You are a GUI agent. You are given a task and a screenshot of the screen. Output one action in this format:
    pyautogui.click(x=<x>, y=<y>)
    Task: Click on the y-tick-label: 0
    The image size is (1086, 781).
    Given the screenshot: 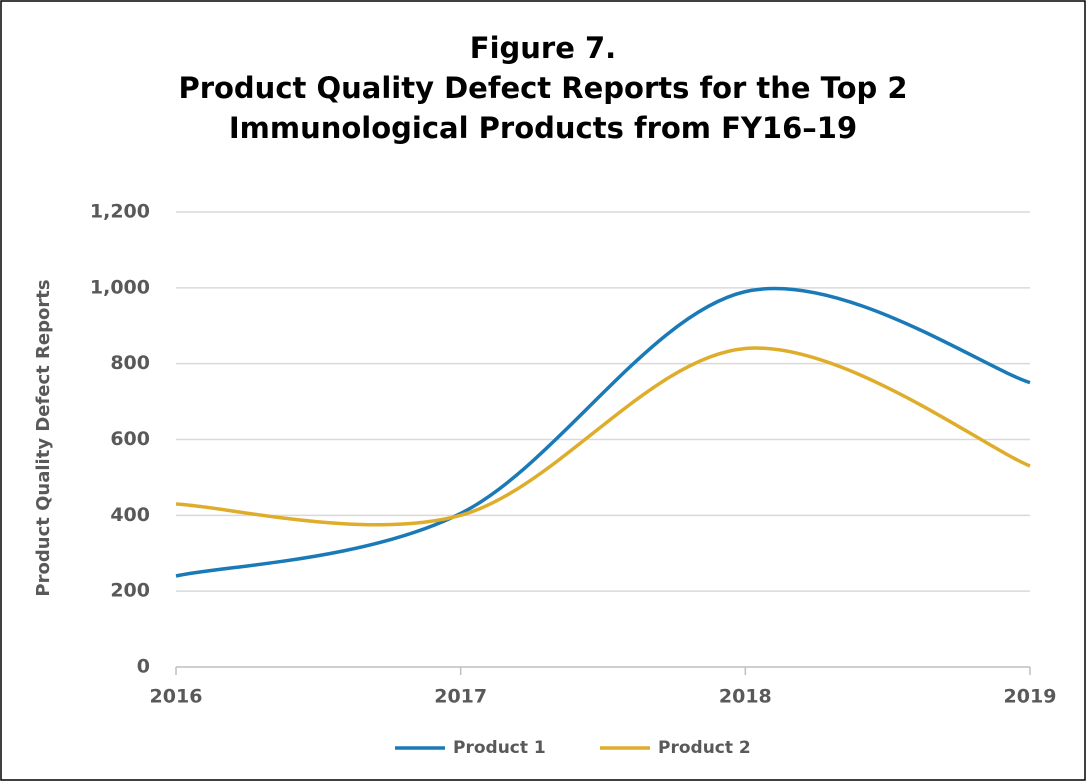 What is the action you would take?
    pyautogui.click(x=143, y=667)
    